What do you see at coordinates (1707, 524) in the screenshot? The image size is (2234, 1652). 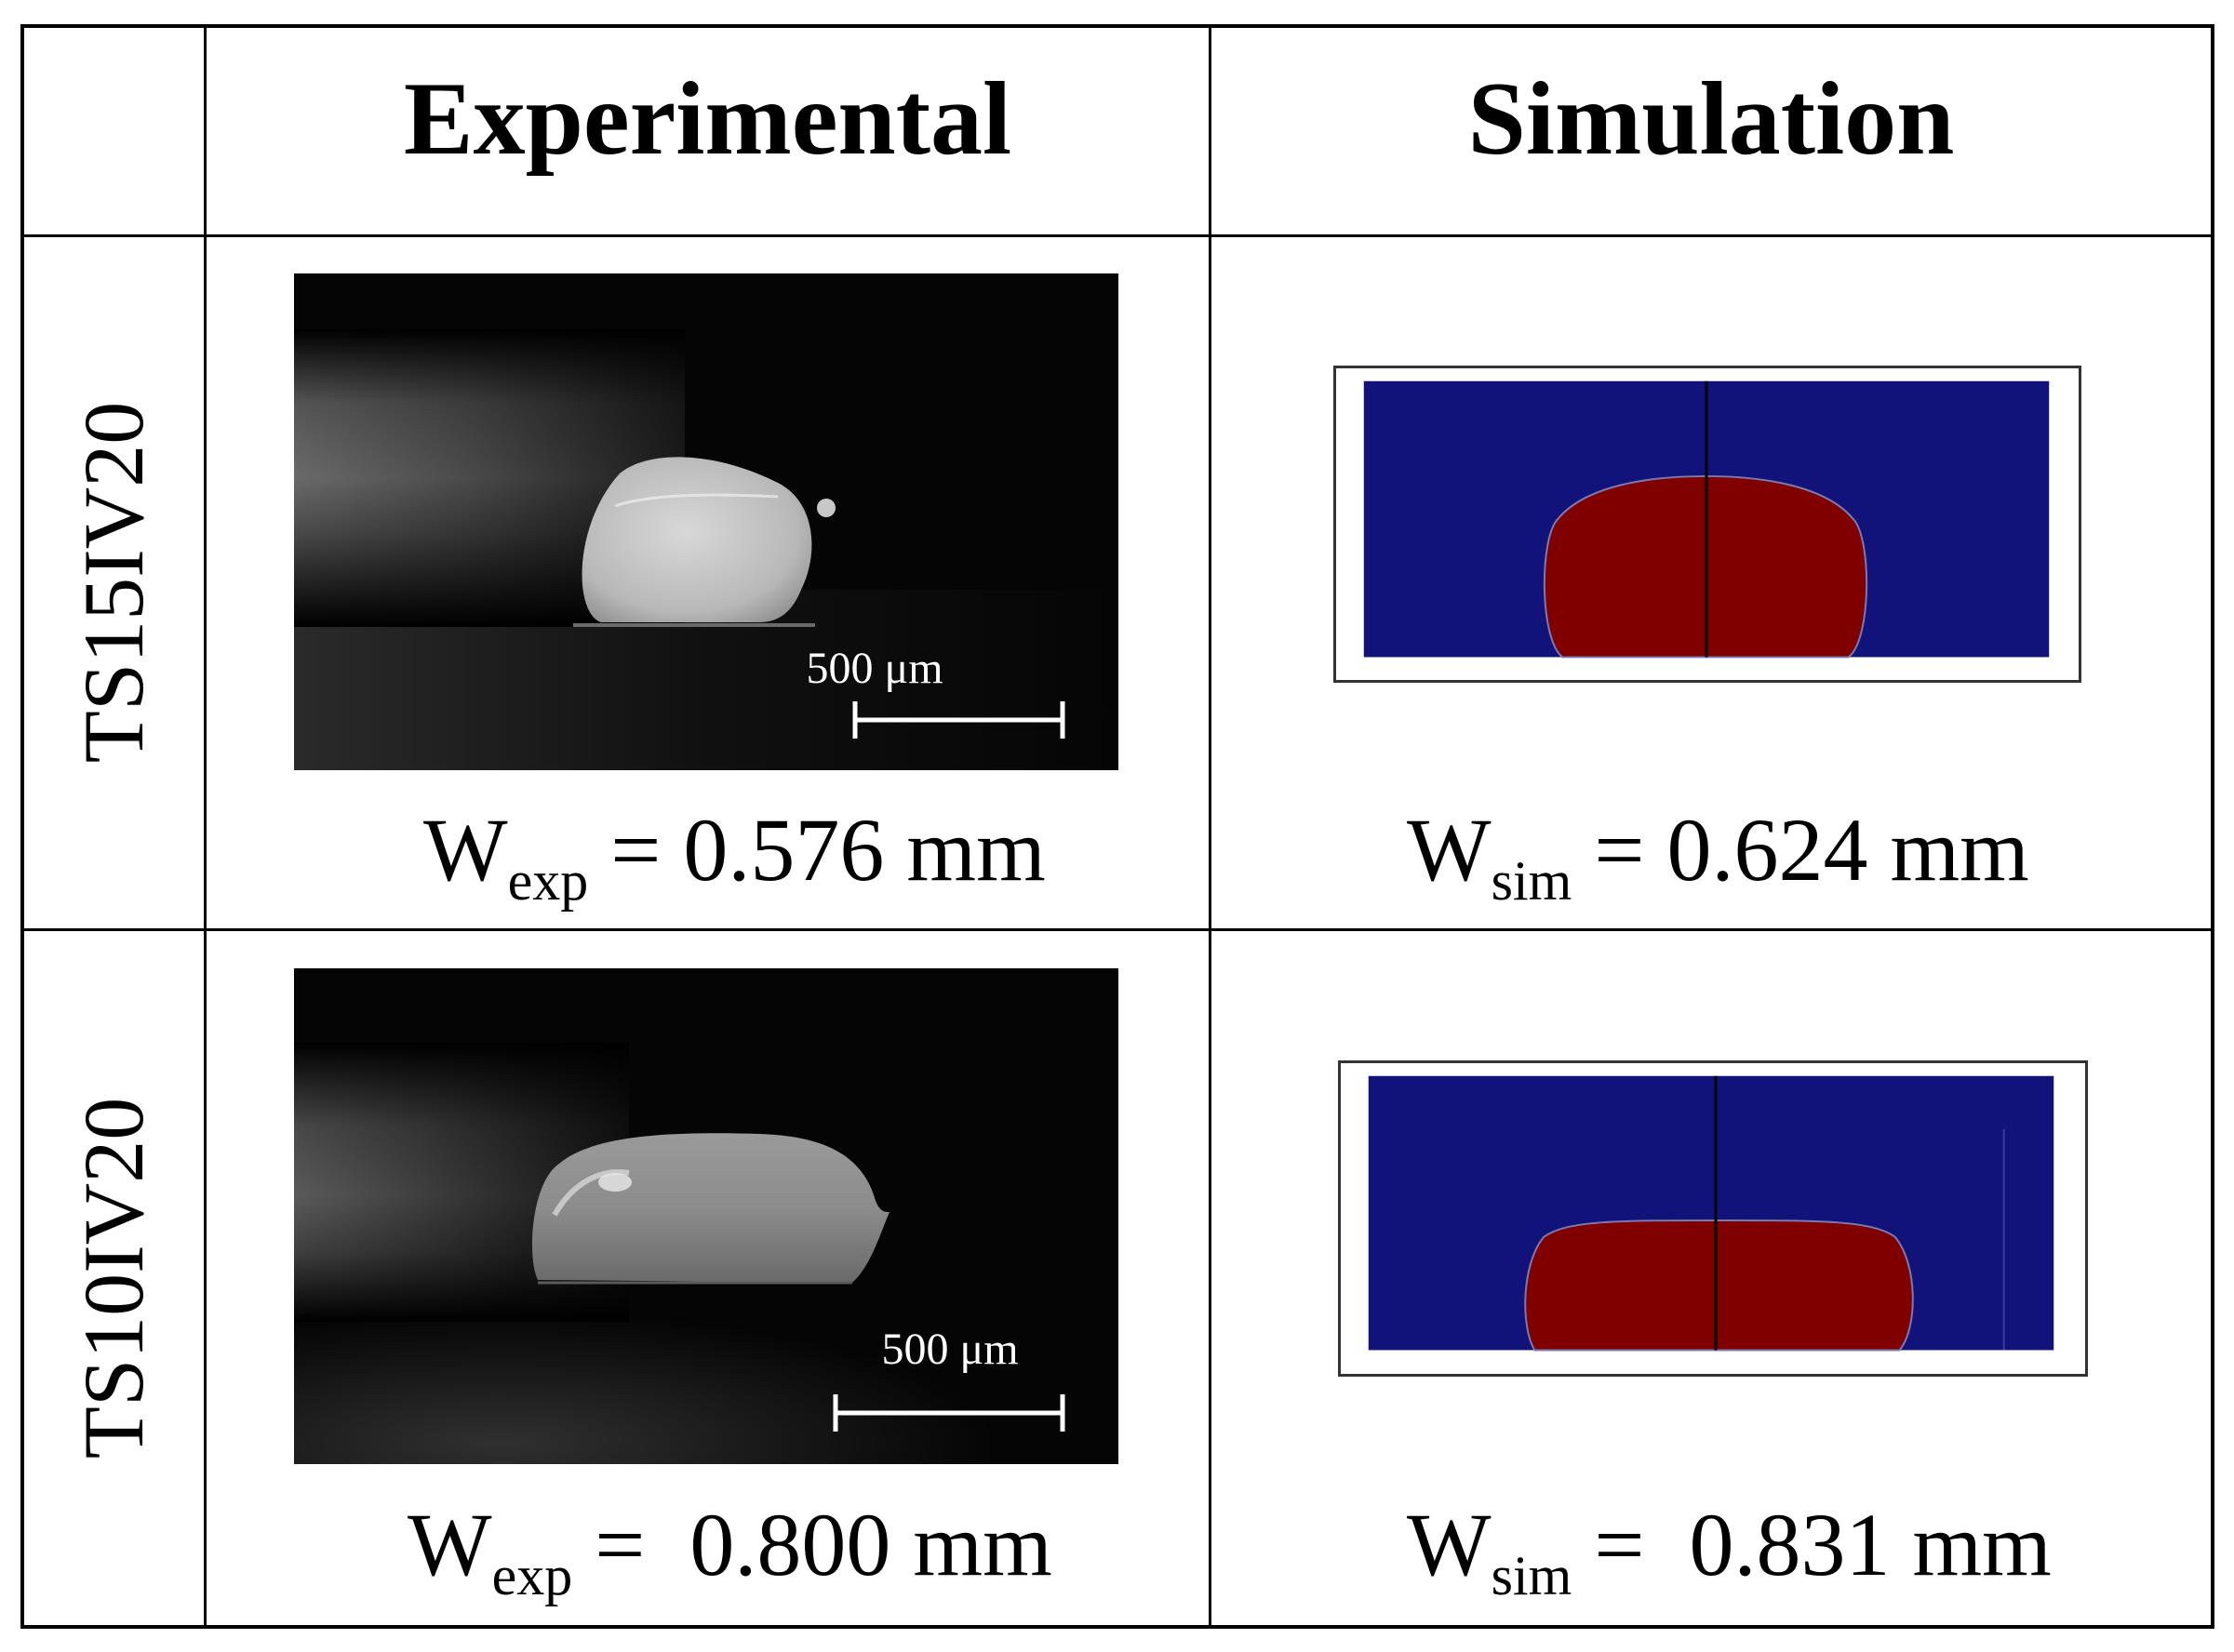 I see `simulation-image-ts15iv20` at bounding box center [1707, 524].